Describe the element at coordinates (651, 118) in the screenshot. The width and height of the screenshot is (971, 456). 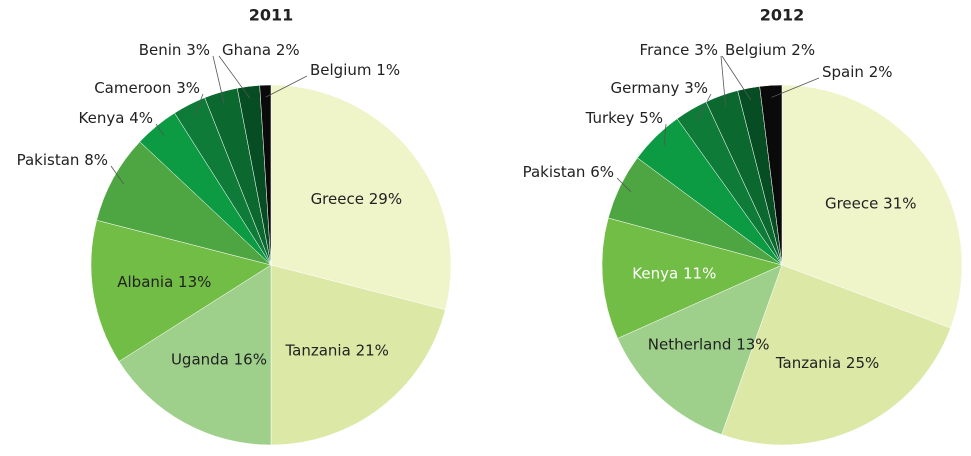
I see `slice-value: 5%` at that location.